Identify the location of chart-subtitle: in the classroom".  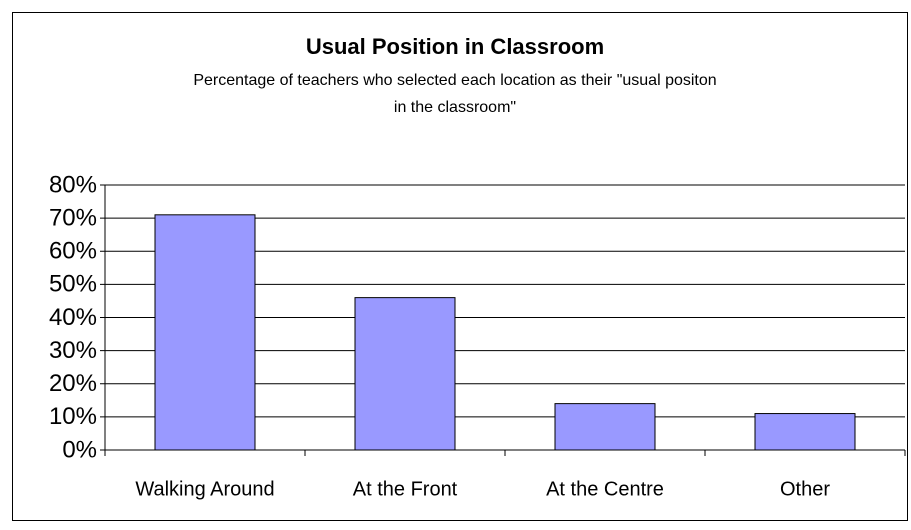
(455, 107).